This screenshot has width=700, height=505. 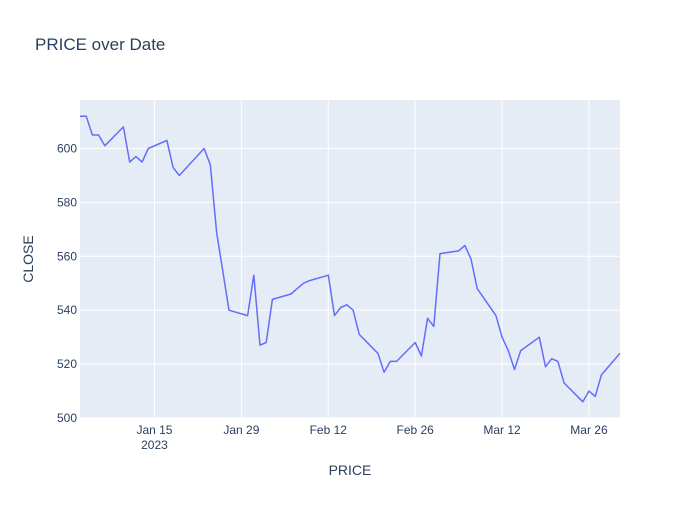 What do you see at coordinates (67, 418) in the screenshot?
I see `y-tick-label: 500` at bounding box center [67, 418].